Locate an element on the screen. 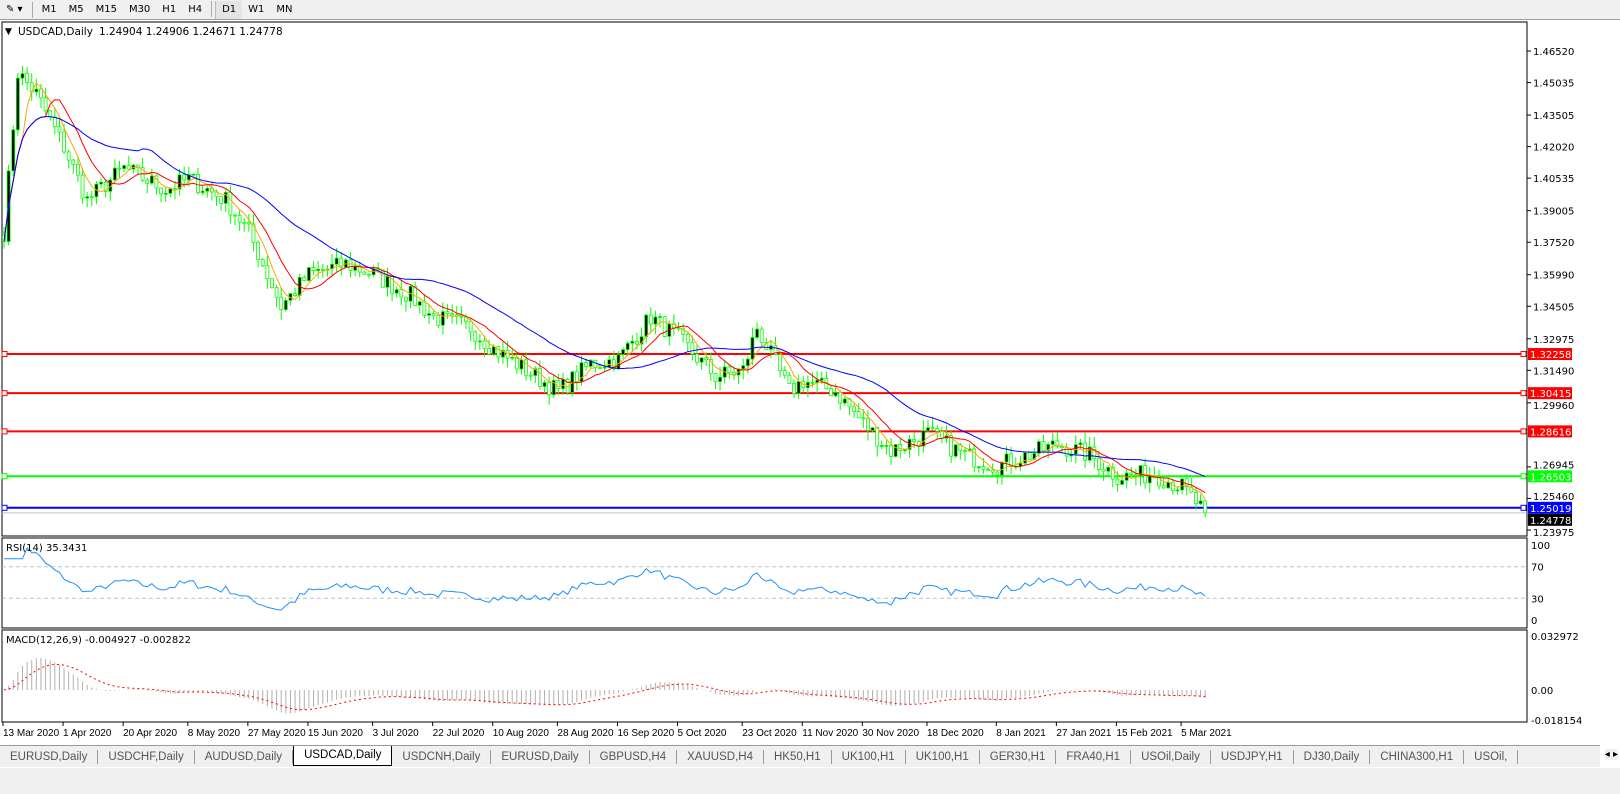 This screenshot has width=1620, height=794. macd-panel is located at coordinates (764, 676).